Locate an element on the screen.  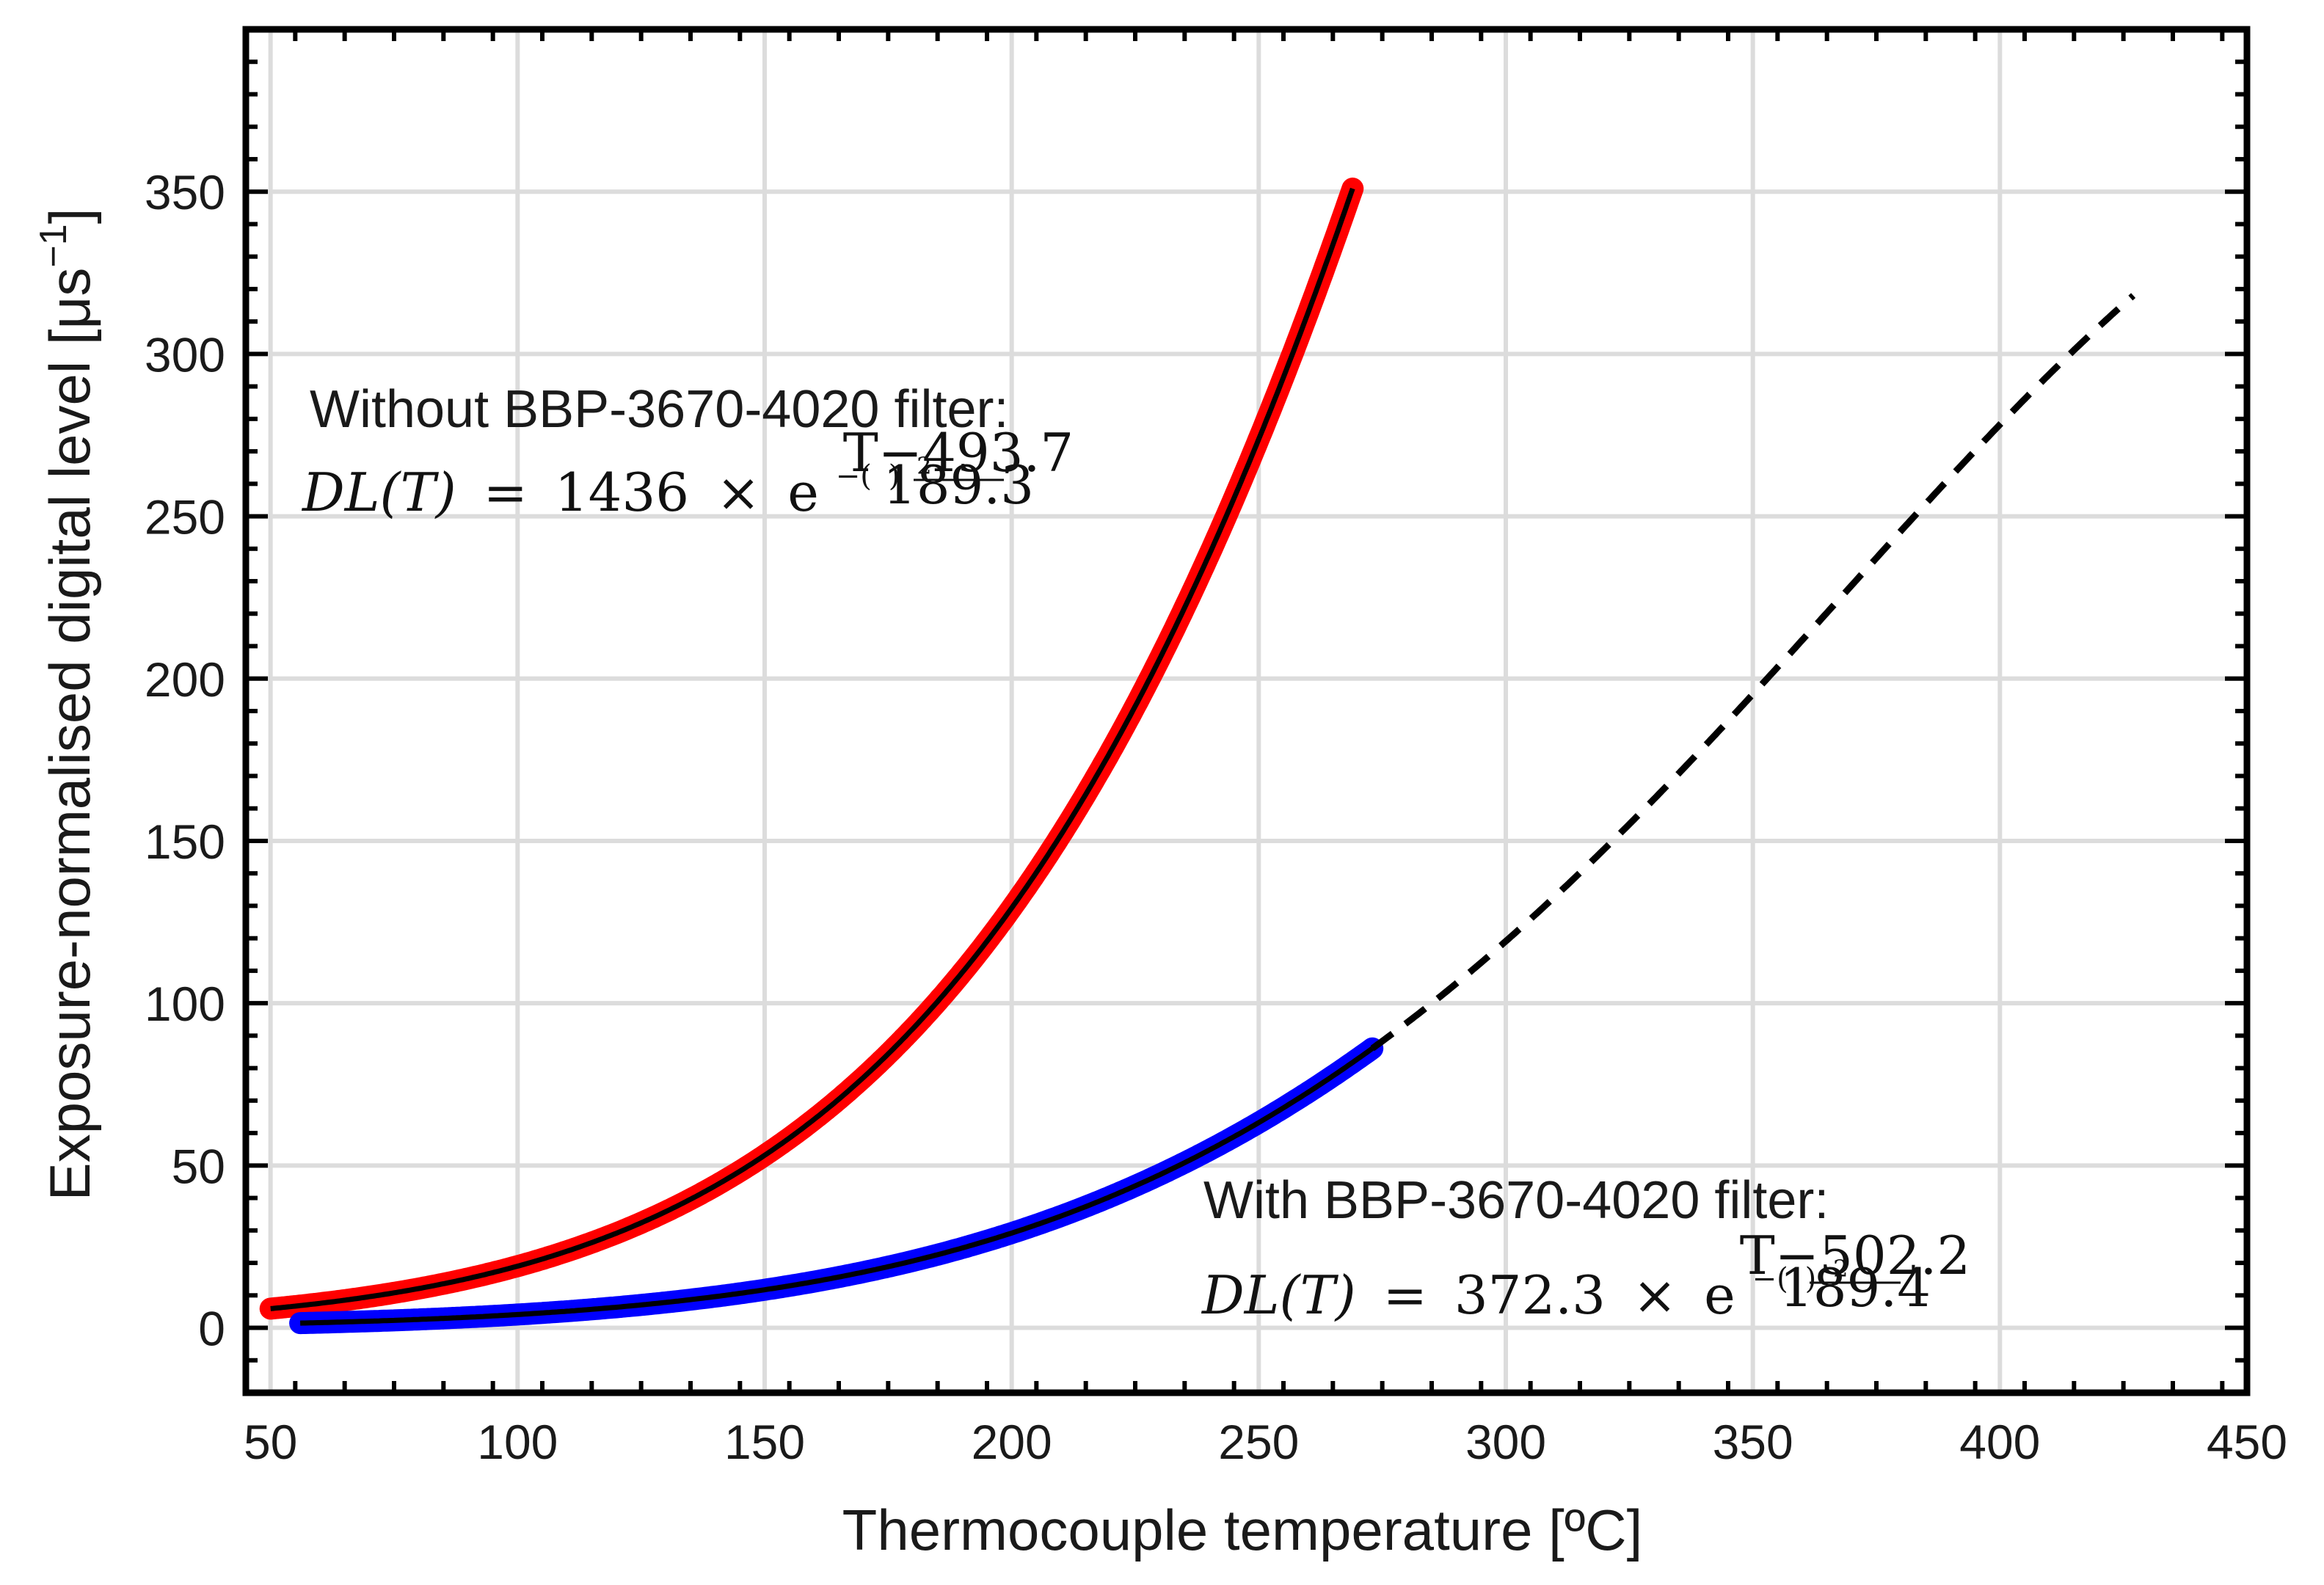
y-tick-labels: 0 50 100 150 200 250 300 350 is located at coordinates (185, 760).